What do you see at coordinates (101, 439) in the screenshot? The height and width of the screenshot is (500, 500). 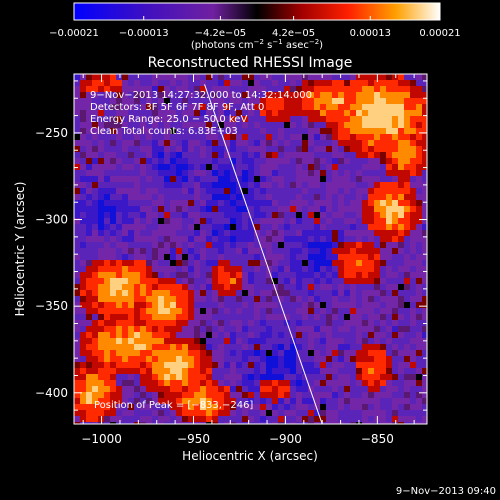 I see `x-tick-label: −1000` at bounding box center [101, 439].